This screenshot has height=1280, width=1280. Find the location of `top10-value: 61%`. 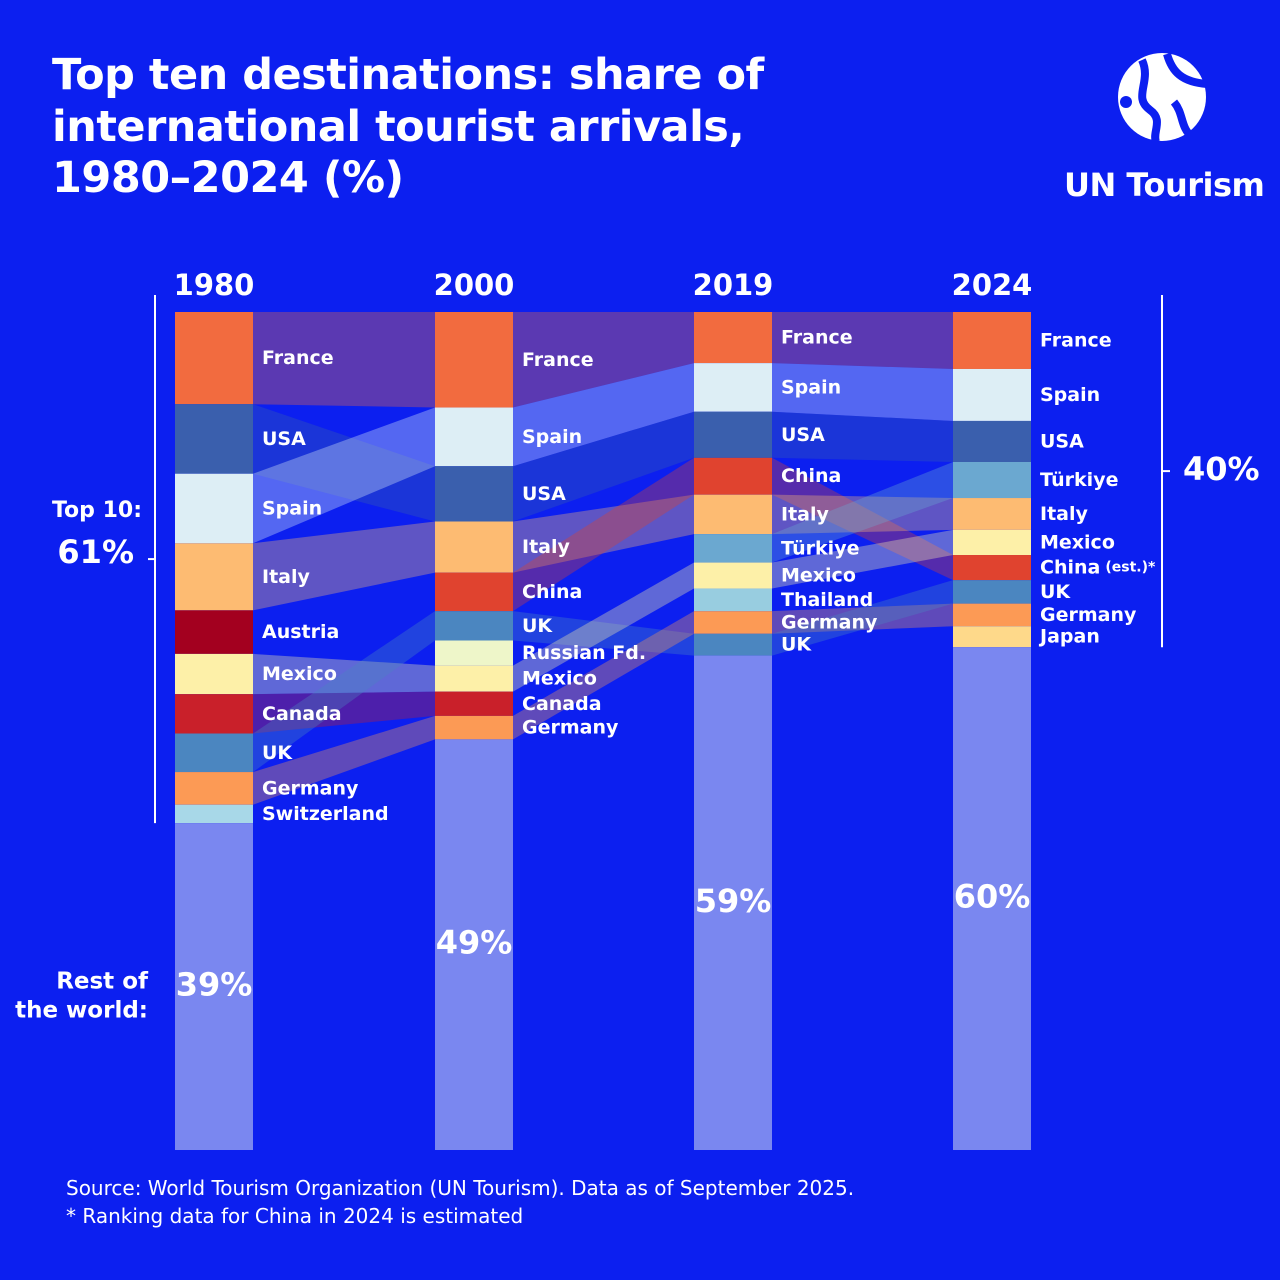

top10-value: 61% is located at coordinates (95, 552).